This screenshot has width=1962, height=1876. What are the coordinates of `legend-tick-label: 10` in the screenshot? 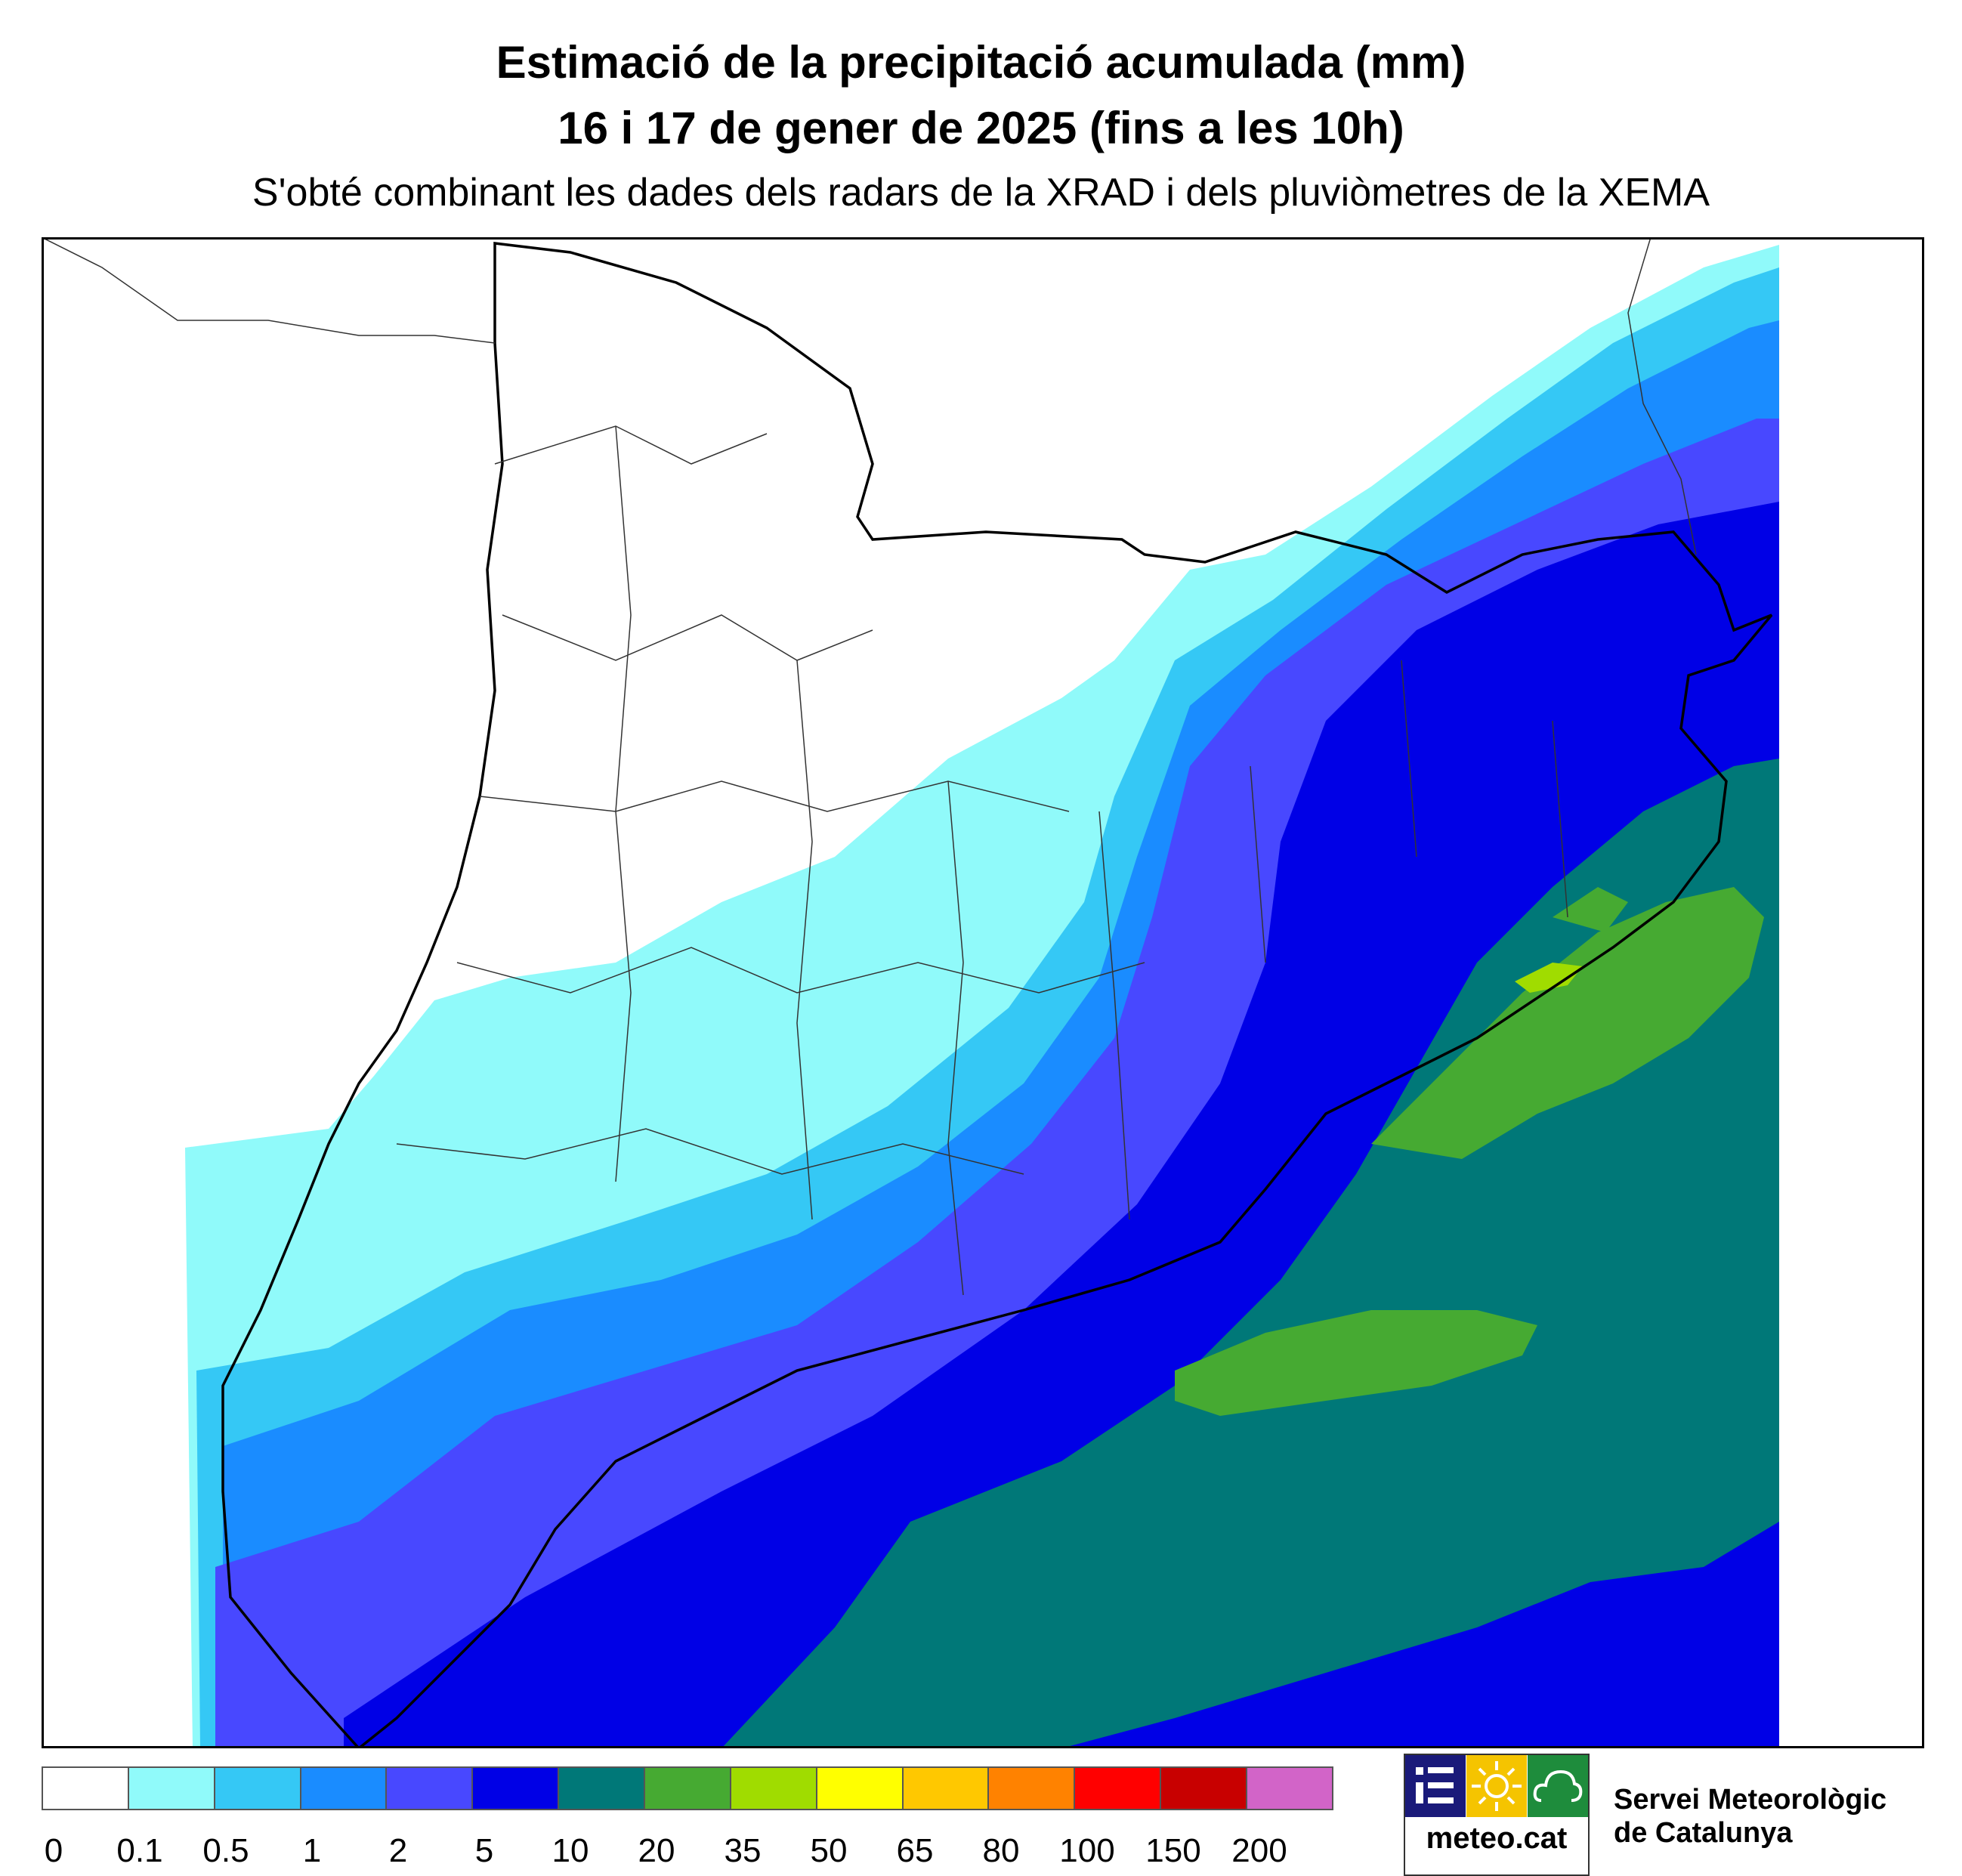 It's located at (570, 1850).